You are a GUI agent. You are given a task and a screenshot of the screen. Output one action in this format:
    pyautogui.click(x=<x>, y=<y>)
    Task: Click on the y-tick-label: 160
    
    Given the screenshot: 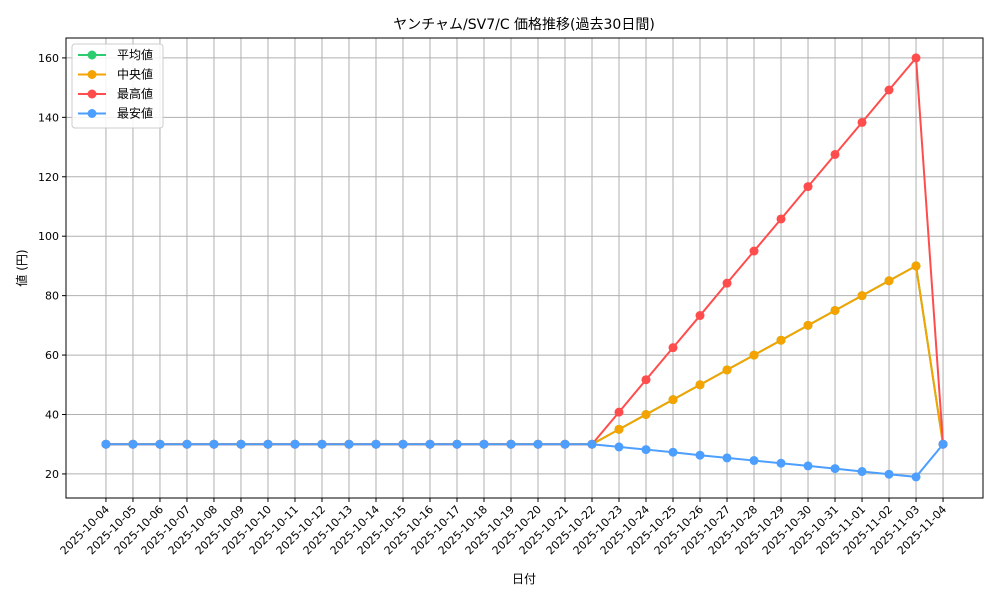 What is the action you would take?
    pyautogui.click(x=48, y=58)
    